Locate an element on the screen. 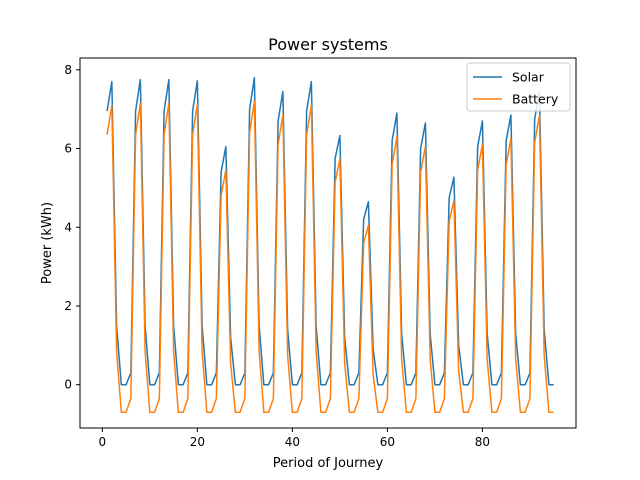 This screenshot has width=640, height=480. x-tick-label: 40 is located at coordinates (292, 442).